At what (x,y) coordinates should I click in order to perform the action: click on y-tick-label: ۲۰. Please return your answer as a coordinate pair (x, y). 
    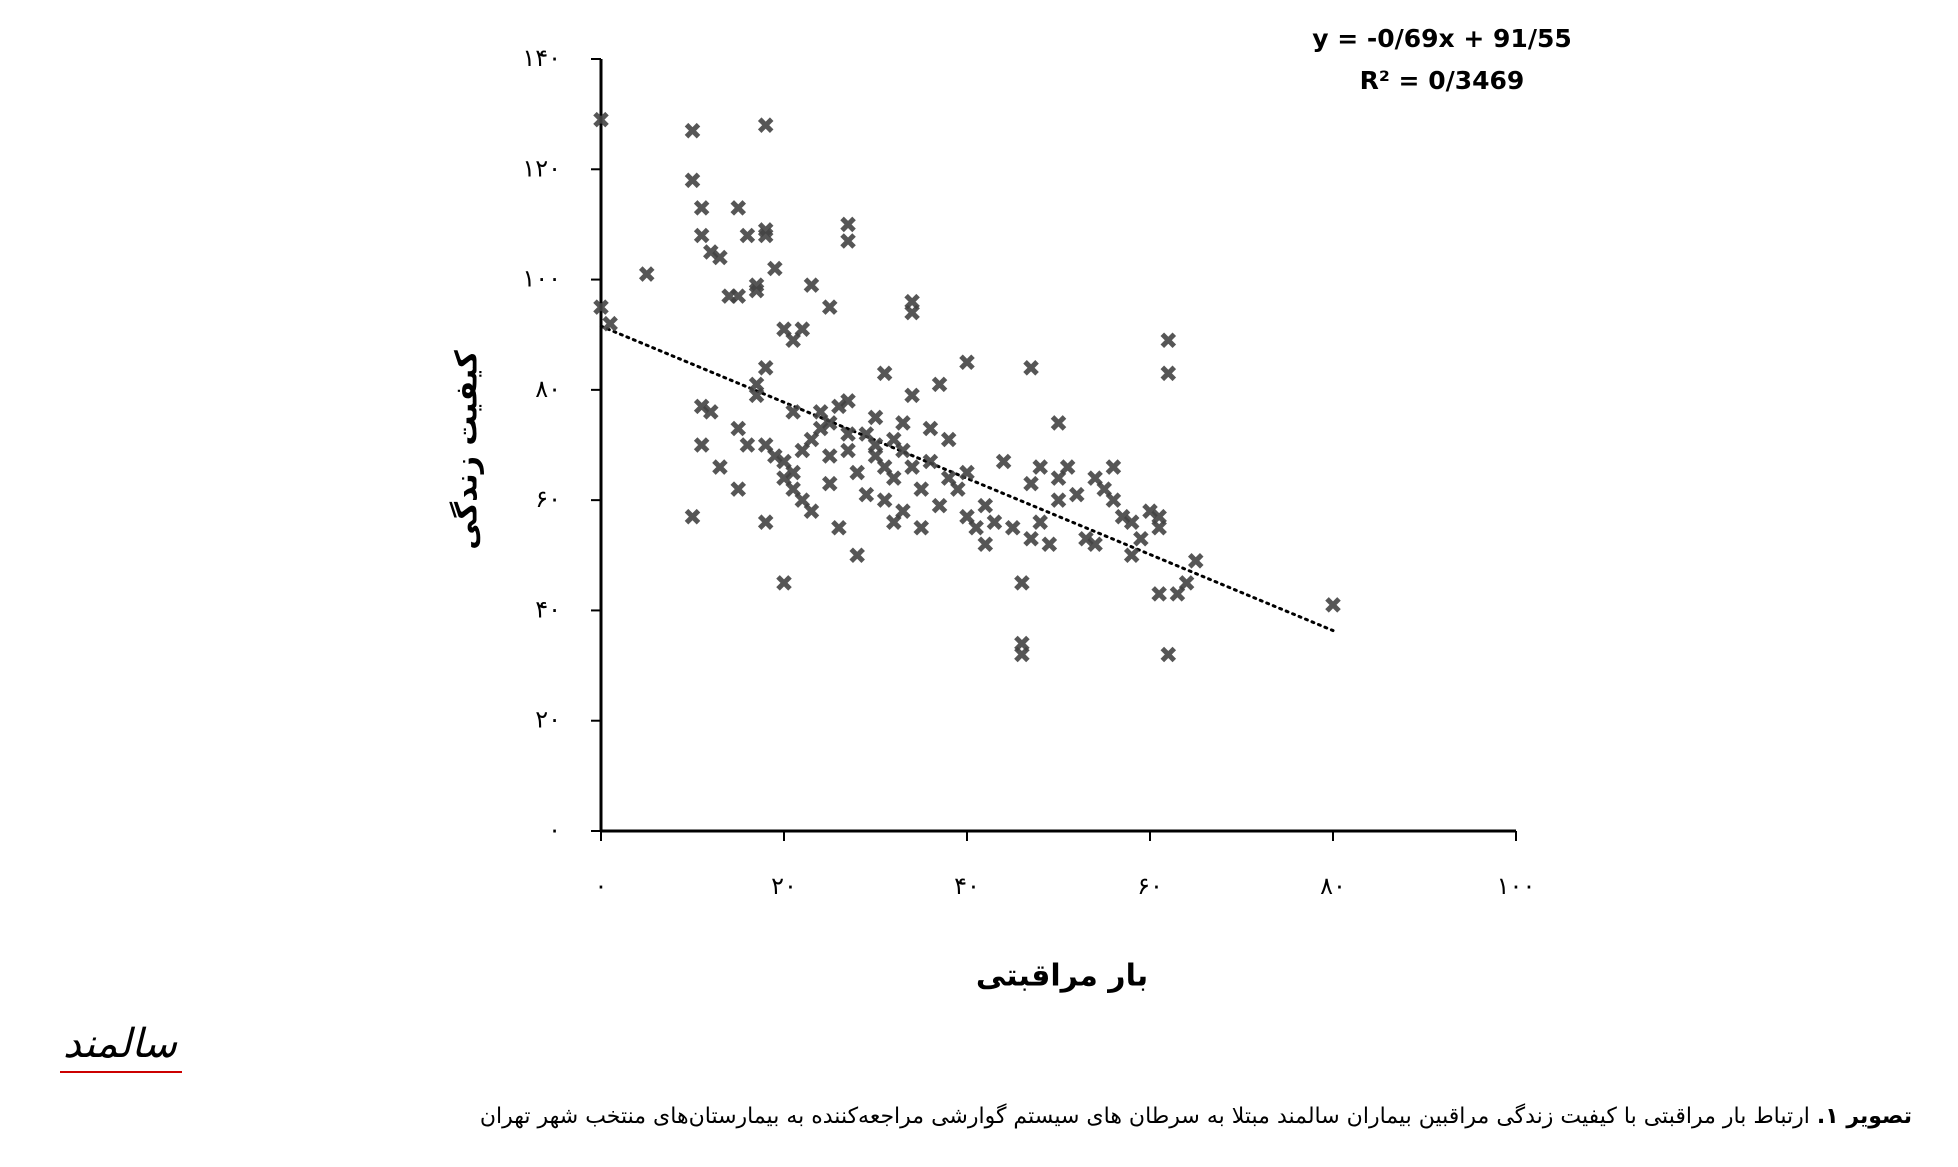
    Looking at the image, I should click on (548, 720).